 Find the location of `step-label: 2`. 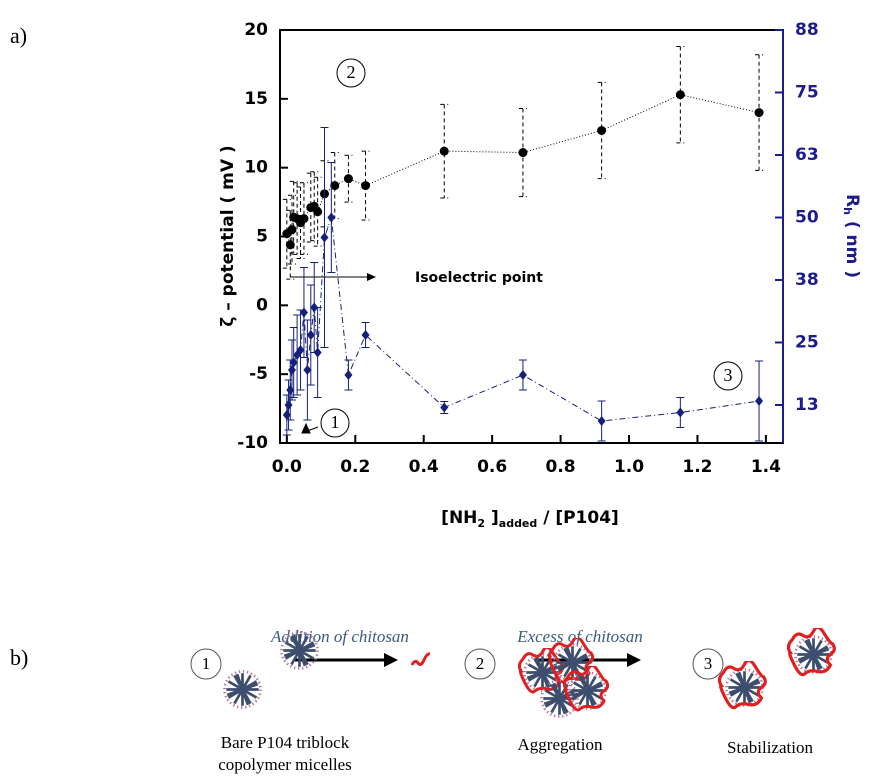

step-label: 2 is located at coordinates (480, 663).